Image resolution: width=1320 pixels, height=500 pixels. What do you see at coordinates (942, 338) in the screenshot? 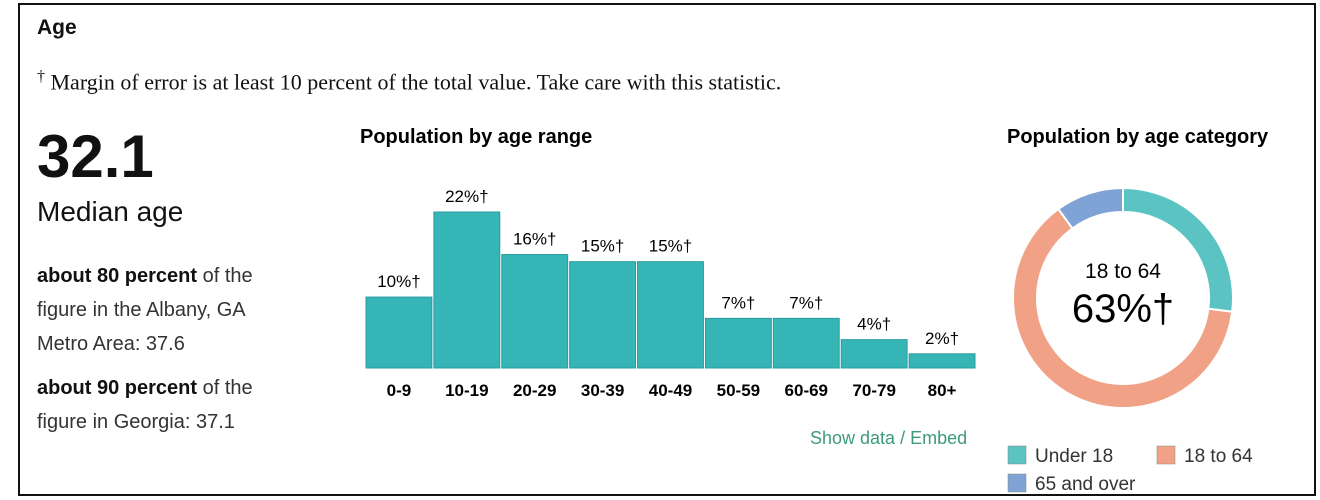
I see `bar-label: 2%†` at bounding box center [942, 338].